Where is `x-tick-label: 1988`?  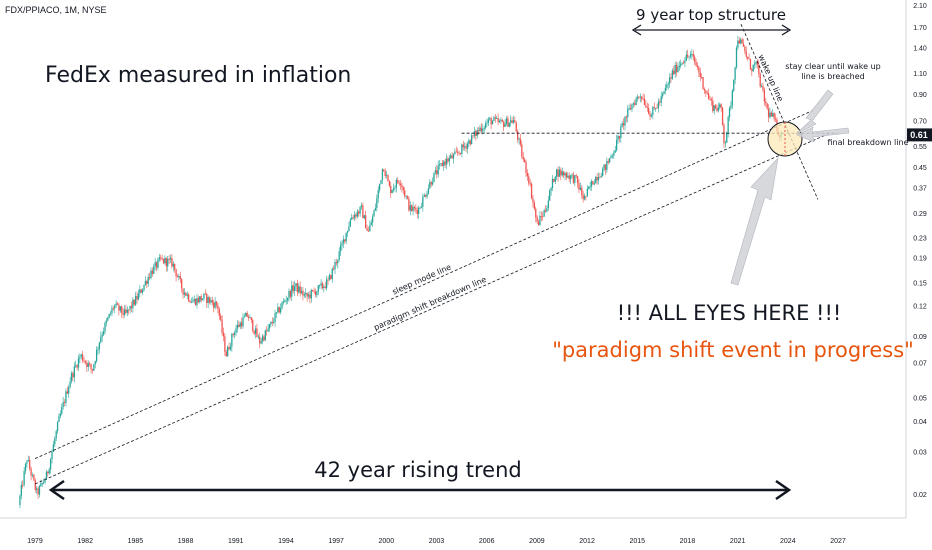
x-tick-label: 1988 is located at coordinates (186, 541).